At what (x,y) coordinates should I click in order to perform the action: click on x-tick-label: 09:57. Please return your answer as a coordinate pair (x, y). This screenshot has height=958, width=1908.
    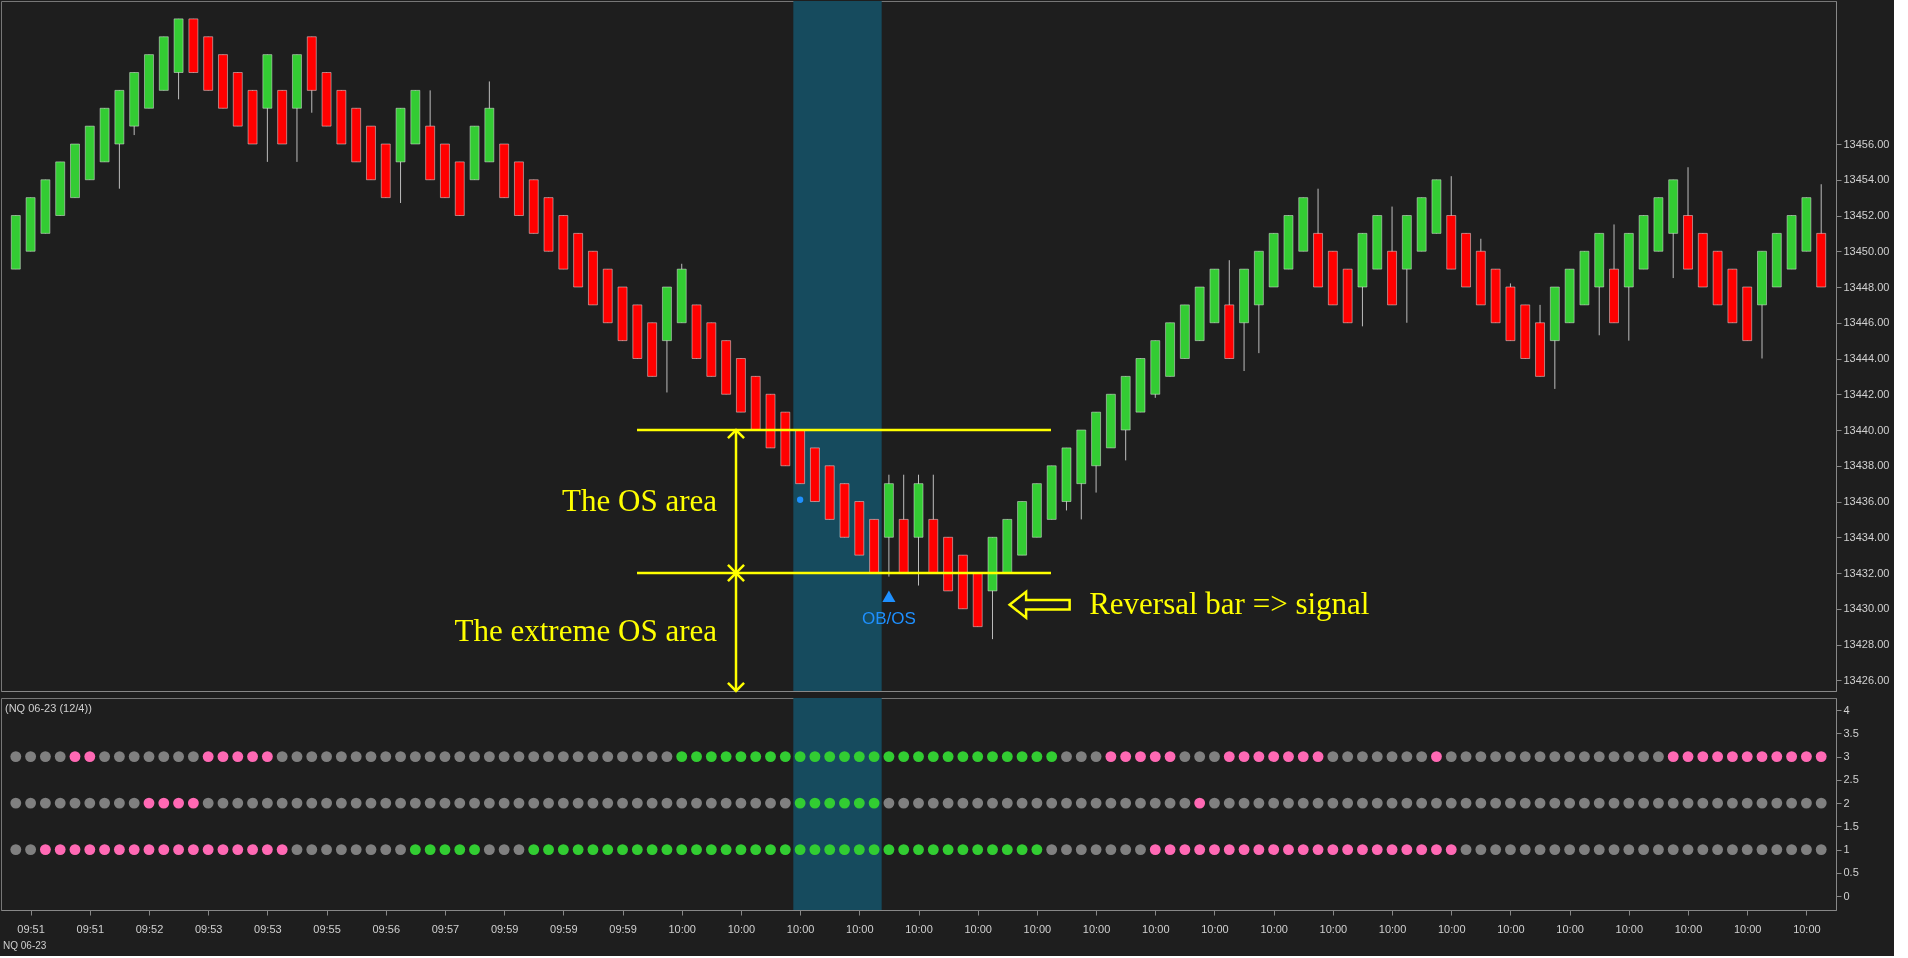
    Looking at the image, I should click on (445, 928).